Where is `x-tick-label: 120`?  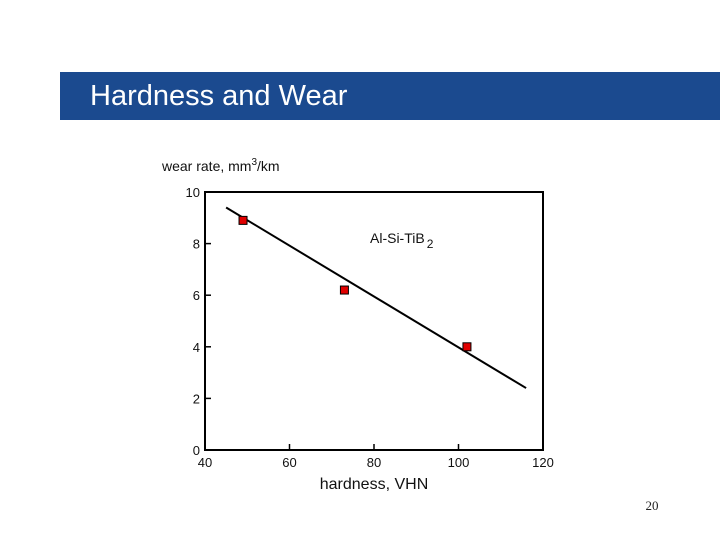 x-tick-label: 120 is located at coordinates (543, 462).